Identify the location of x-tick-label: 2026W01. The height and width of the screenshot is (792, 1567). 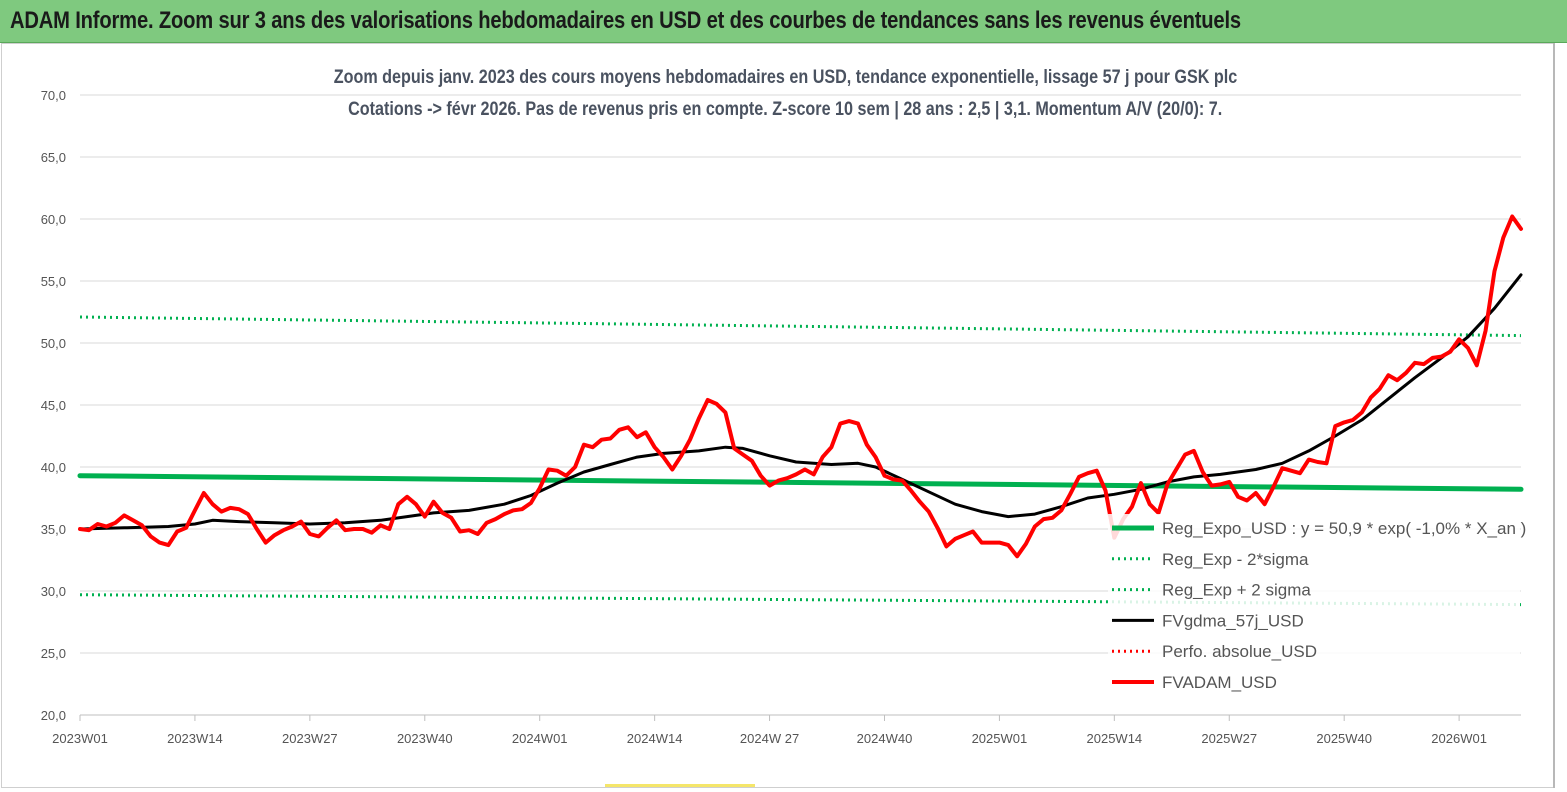
(1459, 738).